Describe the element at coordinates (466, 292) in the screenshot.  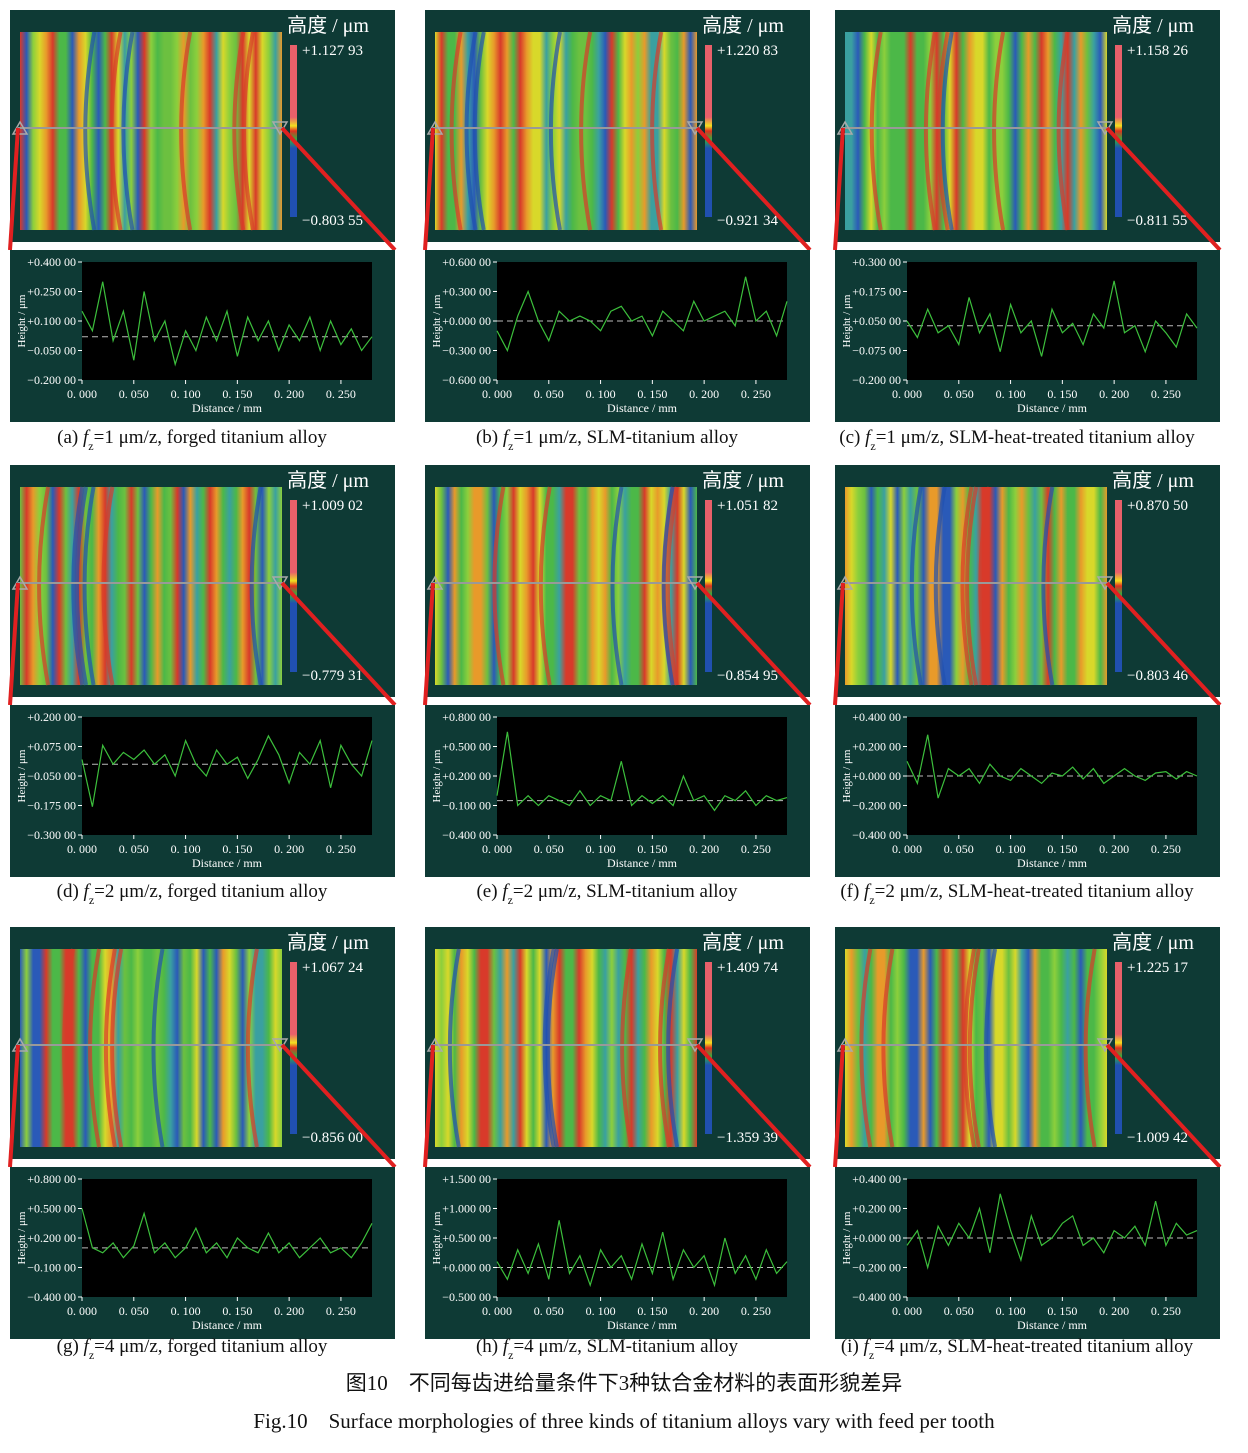
I see `y-tick-label: +0.300 00` at that location.